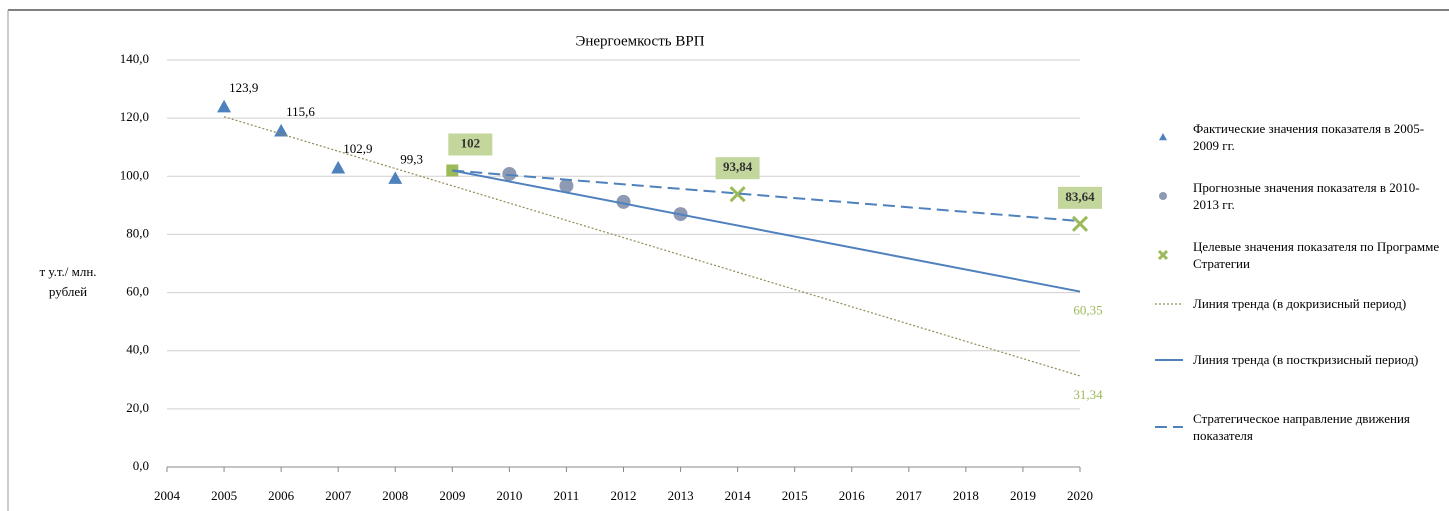 Image resolution: width=1449 pixels, height=511 pixels. I want to click on x-tick-label: 2007, so click(338, 495).